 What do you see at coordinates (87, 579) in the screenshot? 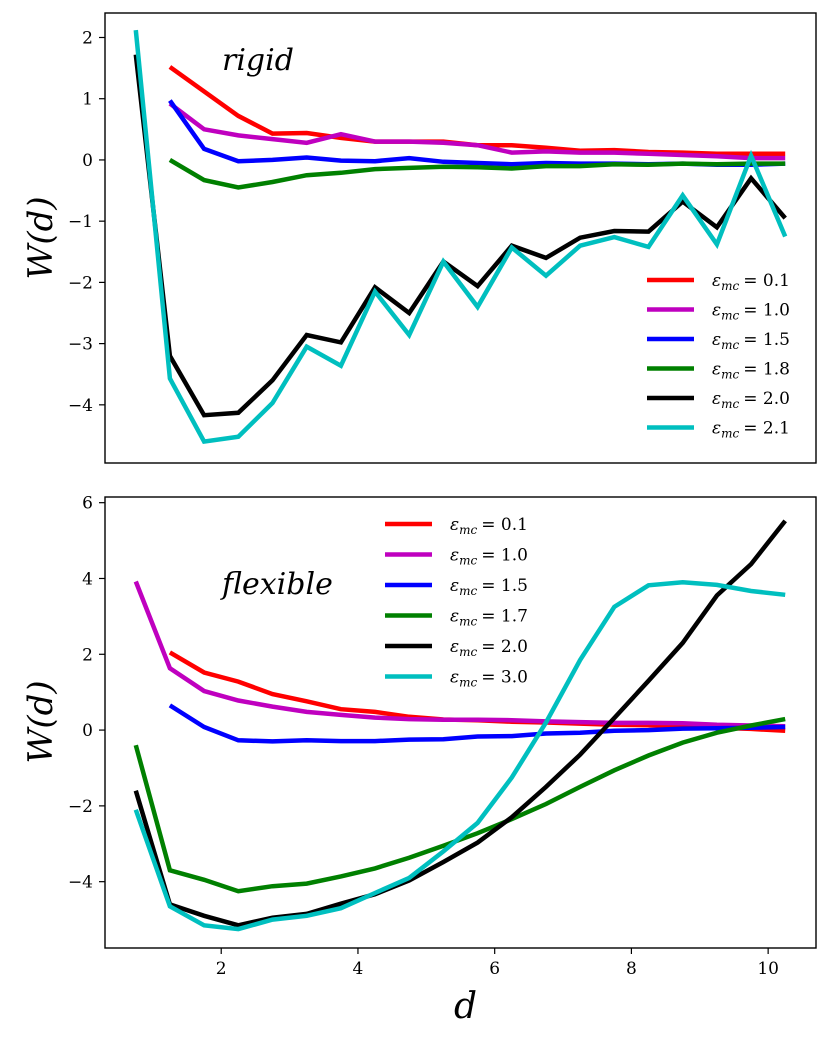
I see `y-tick-label: 4` at bounding box center [87, 579].